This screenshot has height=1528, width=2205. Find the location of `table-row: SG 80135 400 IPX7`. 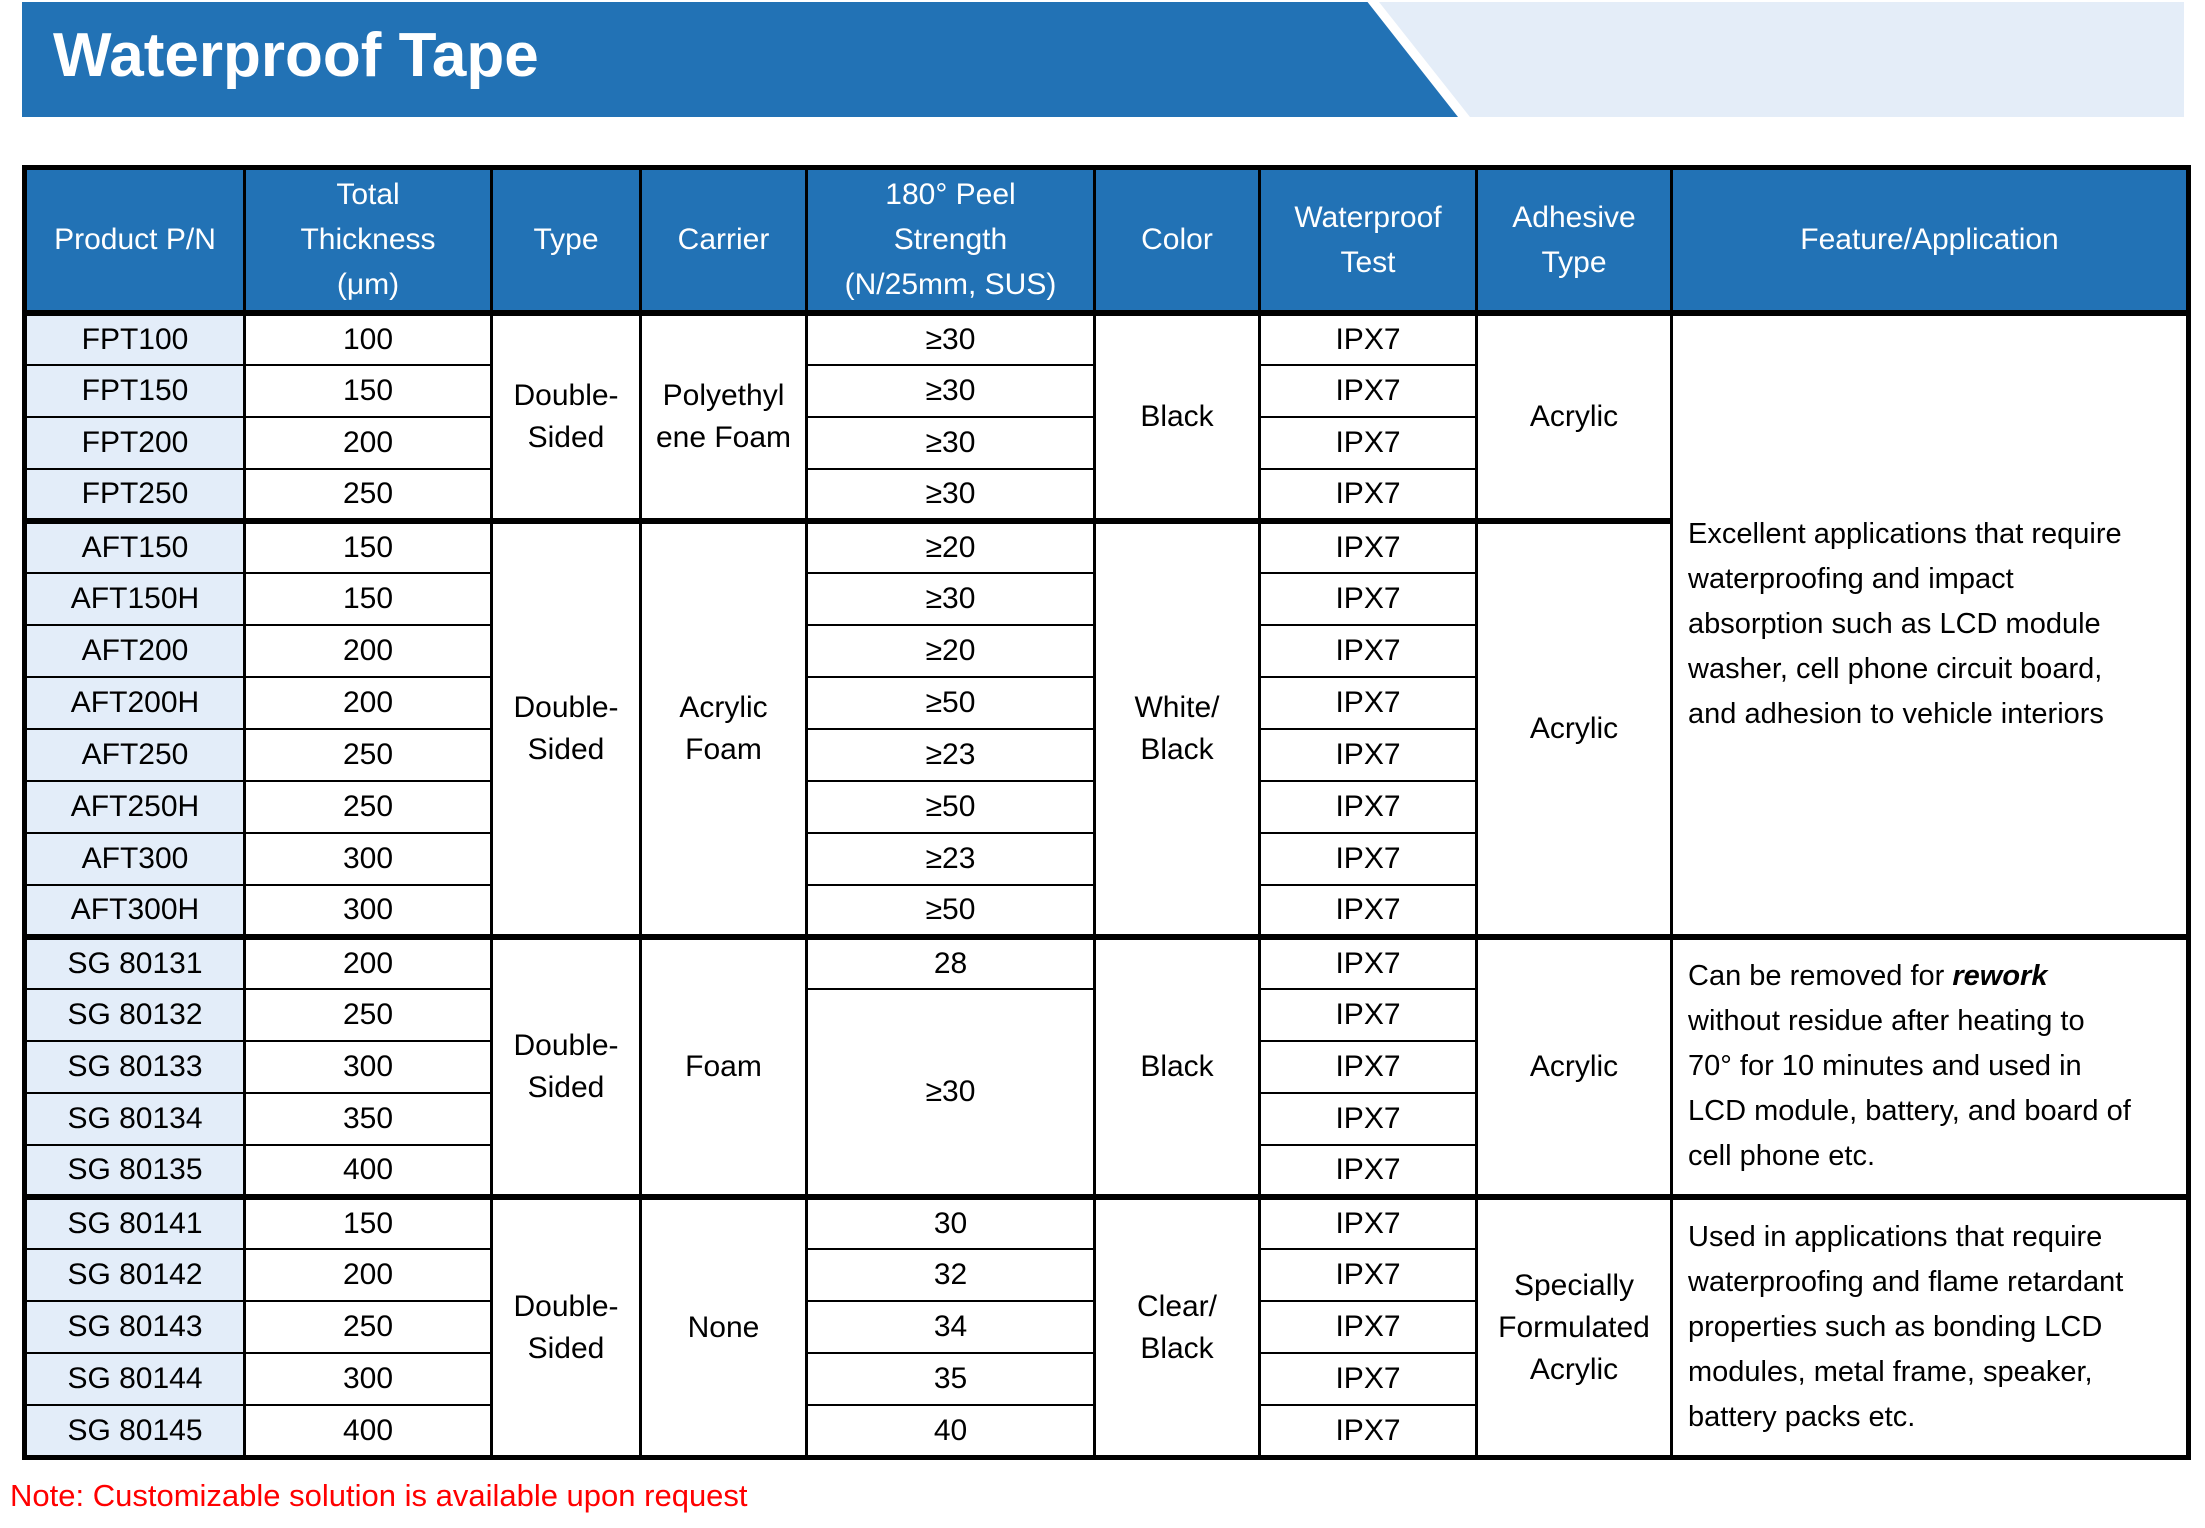

table-row: SG 80135 400 IPX7 is located at coordinates (1106, 1171).